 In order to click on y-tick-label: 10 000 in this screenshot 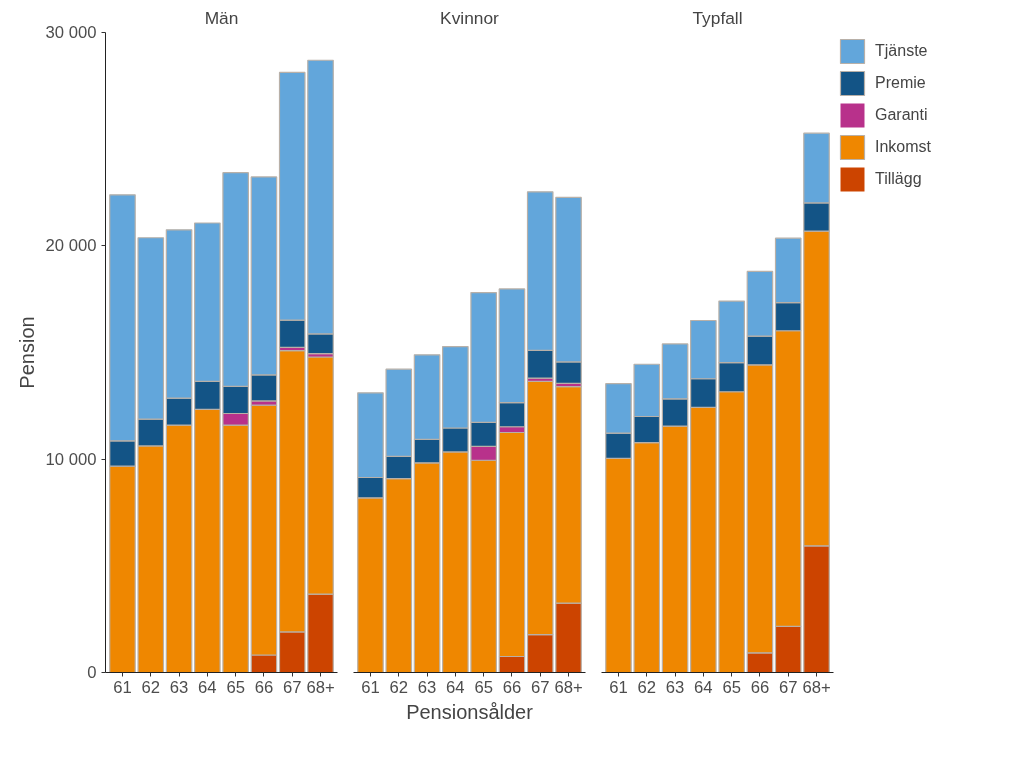, I will do `click(71, 459)`.